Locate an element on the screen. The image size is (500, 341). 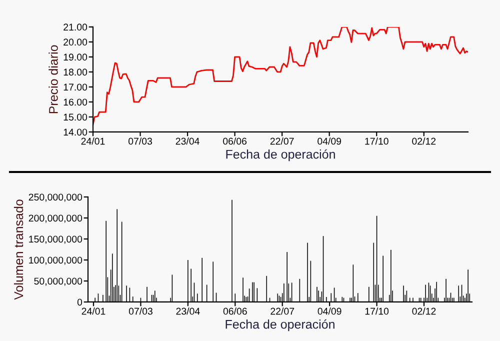
y-tick-label: 16.00 is located at coordinates (76, 102).